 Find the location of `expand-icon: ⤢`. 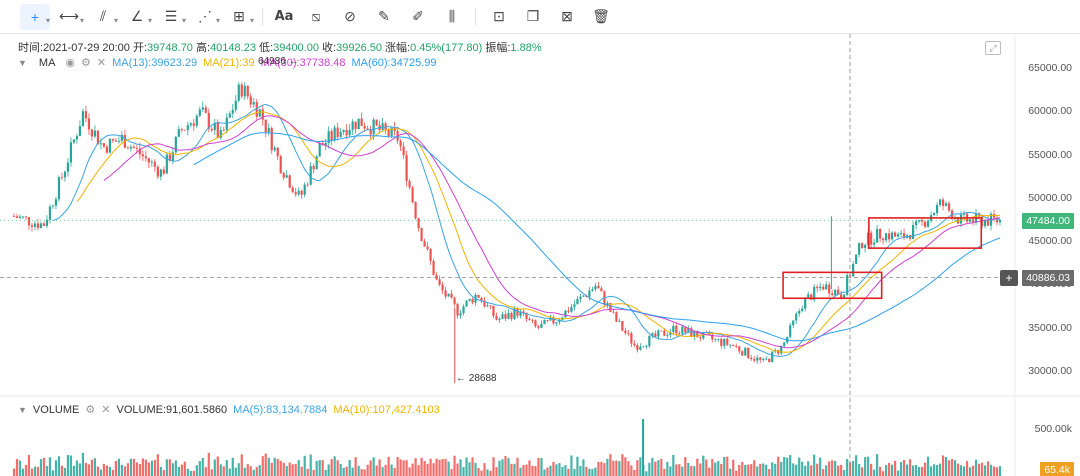

expand-icon: ⤢ is located at coordinates (993, 48).